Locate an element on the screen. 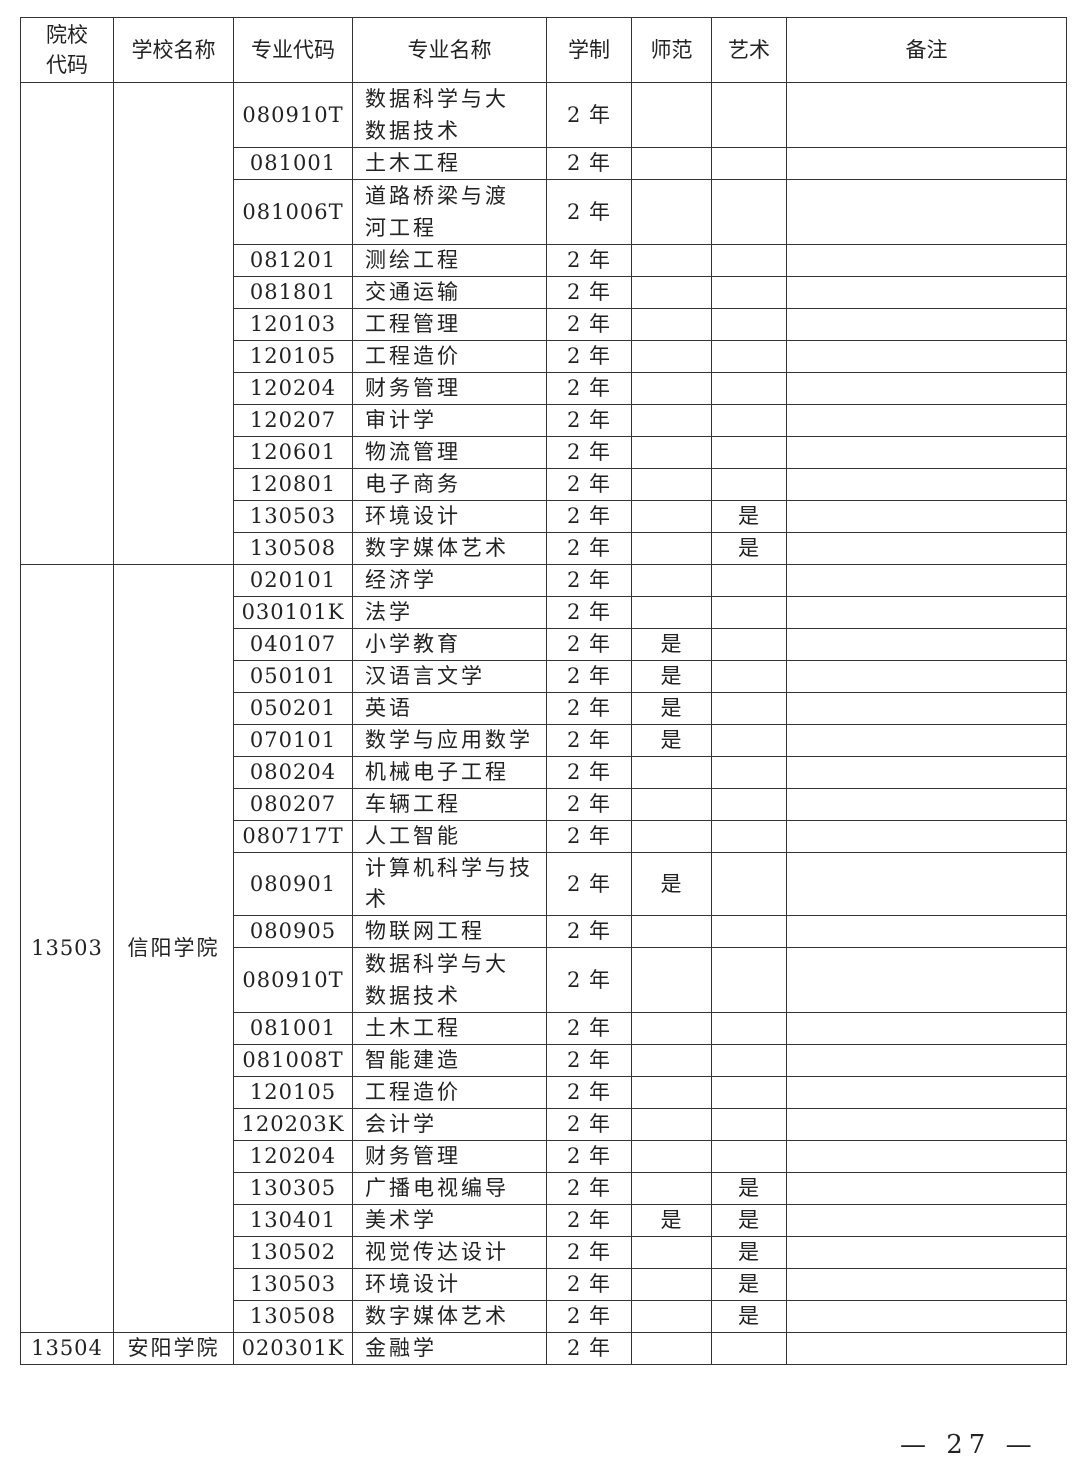 Image resolution: width=1080 pixels, height=1478 pixels. header-major-name: 专业名称 is located at coordinates (449, 50).